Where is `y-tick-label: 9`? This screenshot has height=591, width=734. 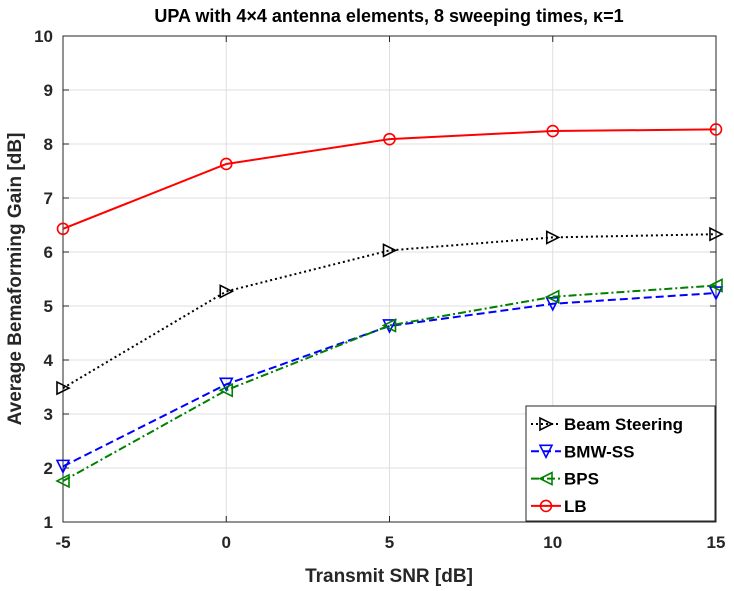
y-tick-label: 9 is located at coordinates (48, 90).